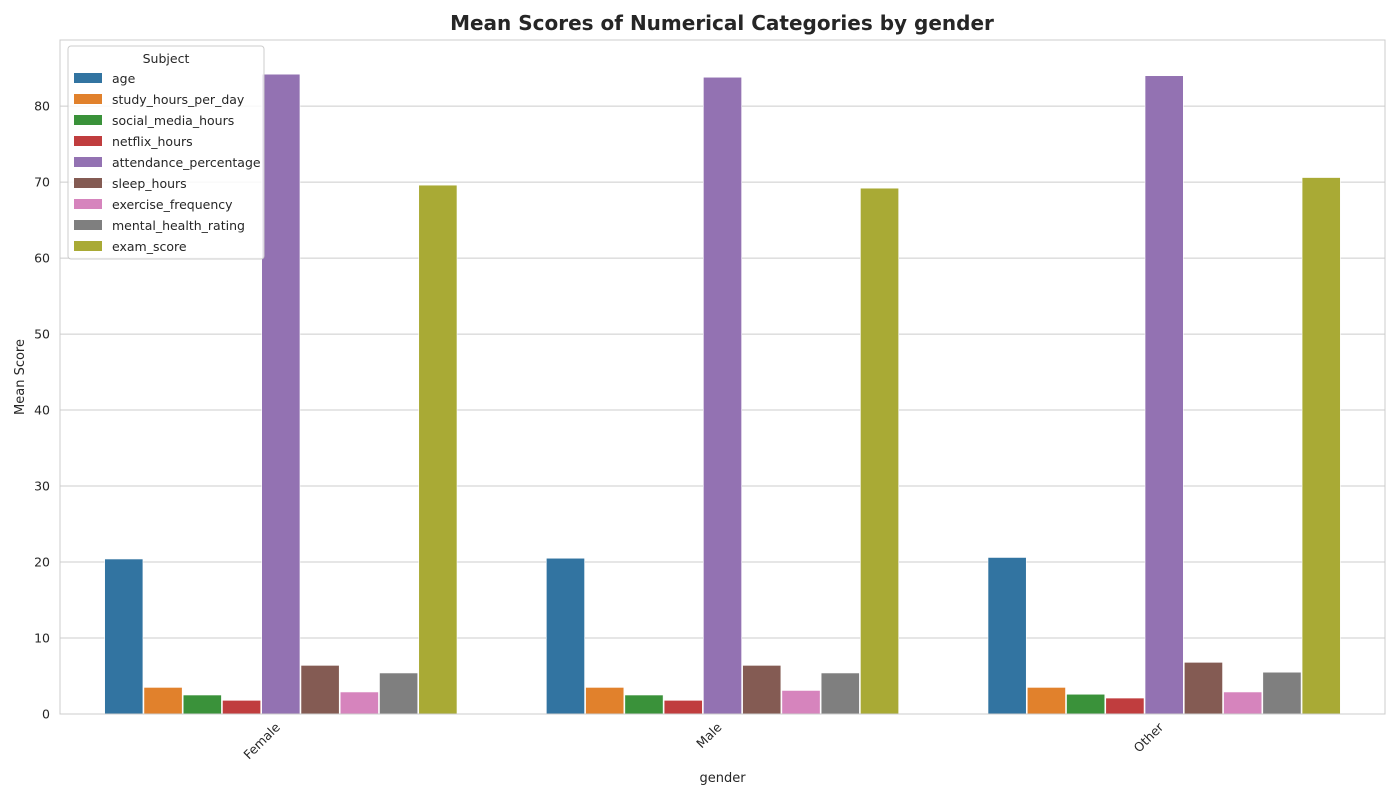 The height and width of the screenshot is (800, 1400). I want to click on y-tick-label: 0, so click(46, 714).